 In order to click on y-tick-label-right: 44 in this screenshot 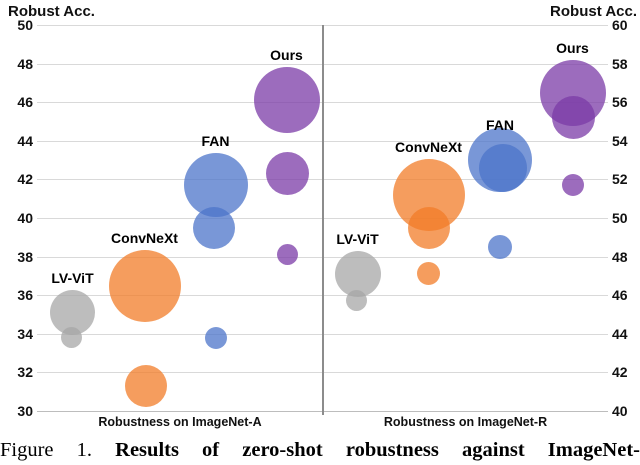, I will do `click(620, 333)`.